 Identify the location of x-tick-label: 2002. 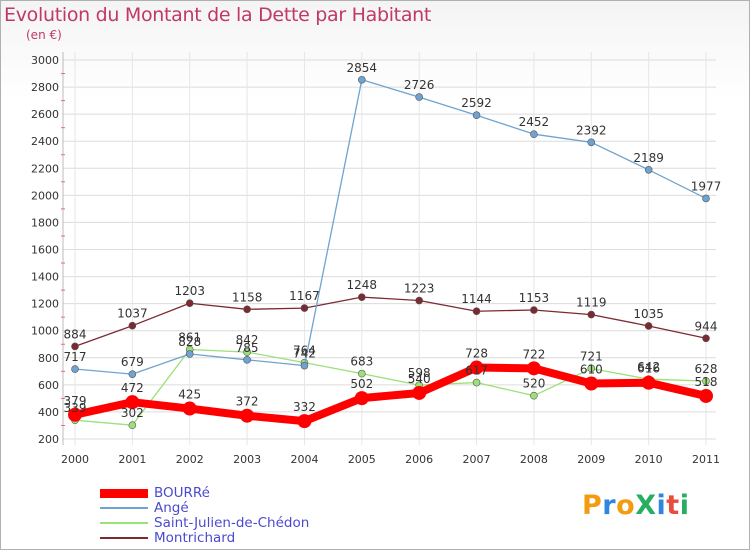
(190, 459).